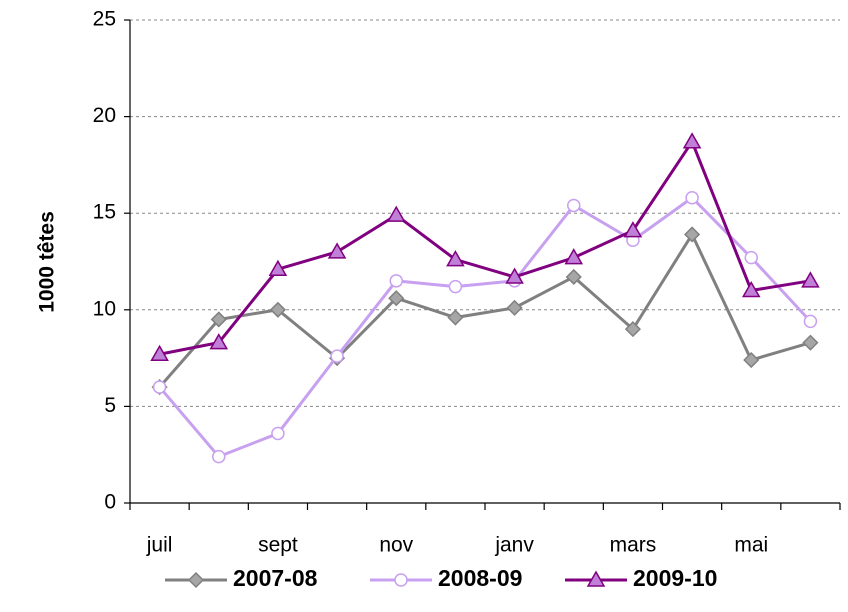  Describe the element at coordinates (751, 545) in the screenshot. I see `x-tick-label: mai` at that location.